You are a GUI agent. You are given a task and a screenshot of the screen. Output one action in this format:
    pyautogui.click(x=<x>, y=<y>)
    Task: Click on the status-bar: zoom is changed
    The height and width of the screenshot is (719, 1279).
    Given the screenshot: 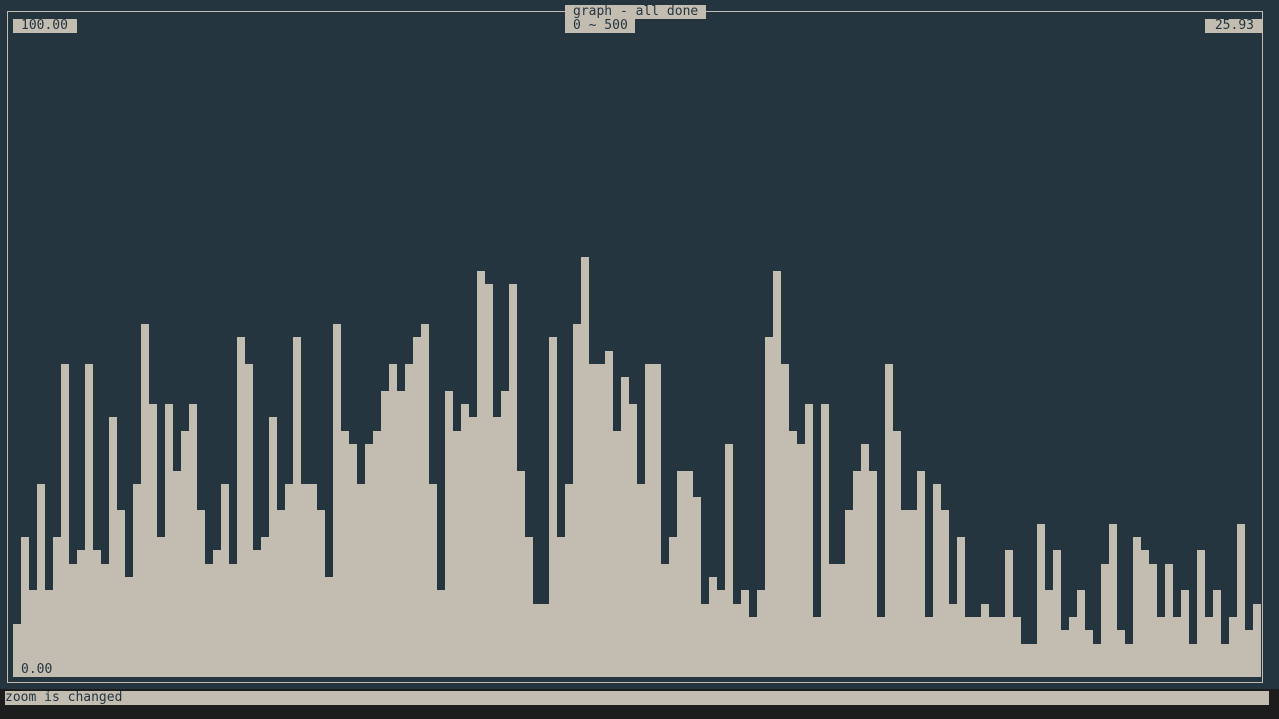 What is the action you would take?
    pyautogui.click(x=637, y=698)
    